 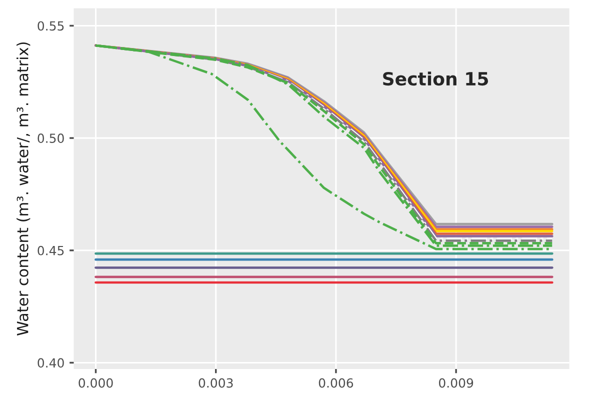 I want to click on y-axis-title: Water content (m³. water/, m³. matrix), so click(x=23, y=189).